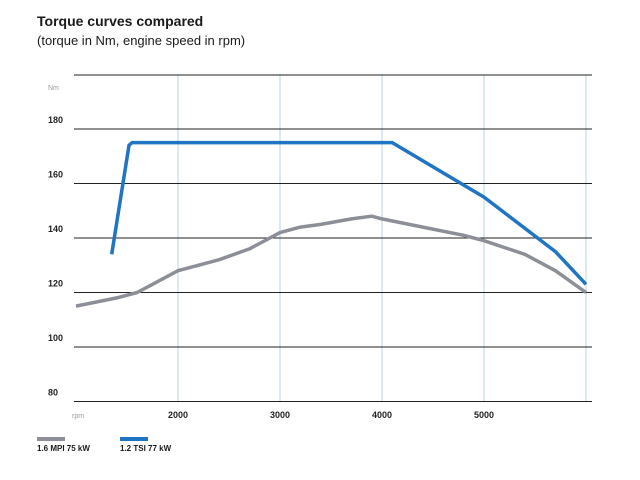 This screenshot has height=480, width=640. What do you see at coordinates (55, 284) in the screenshot?
I see `y-tick-label-120: 120` at bounding box center [55, 284].